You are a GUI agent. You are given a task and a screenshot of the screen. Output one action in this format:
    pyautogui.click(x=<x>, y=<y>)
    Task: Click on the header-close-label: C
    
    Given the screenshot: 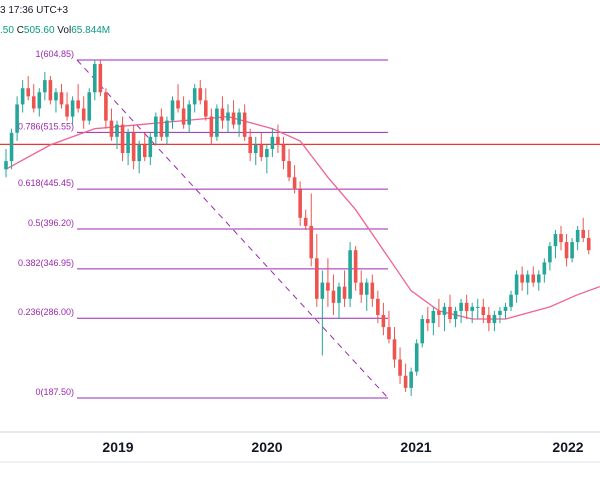 What is the action you would take?
    pyautogui.click(x=20, y=30)
    